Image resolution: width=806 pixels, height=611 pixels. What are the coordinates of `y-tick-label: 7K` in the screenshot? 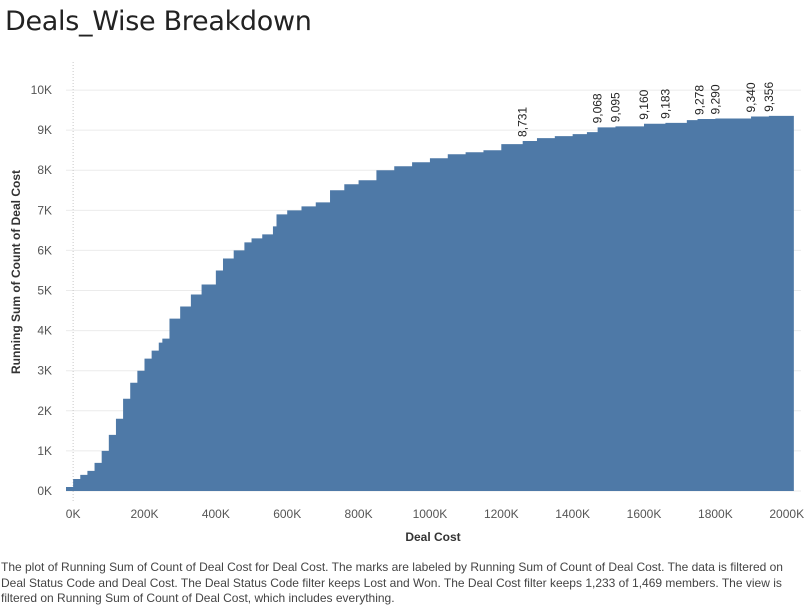 It's located at (44, 210).